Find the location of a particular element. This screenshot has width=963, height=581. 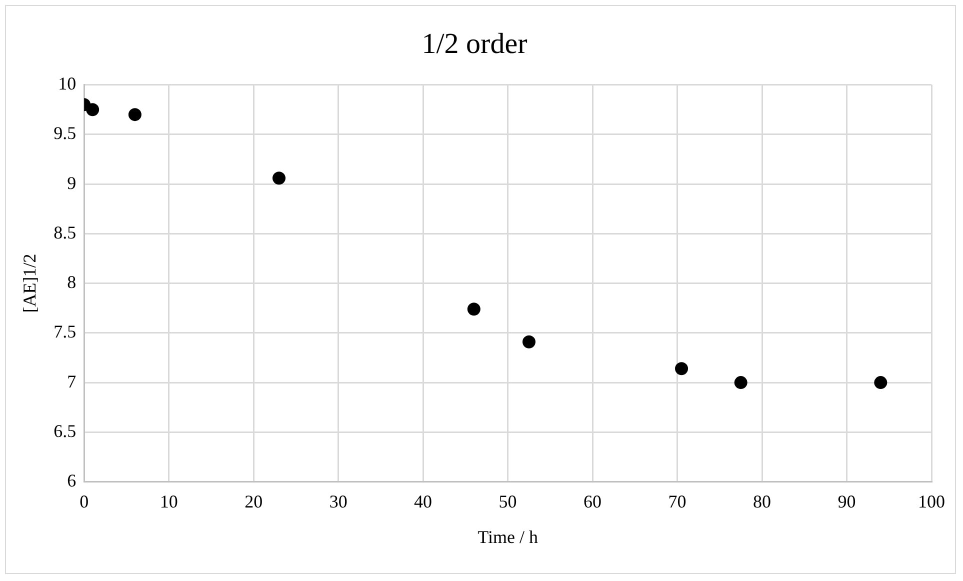

x-tick-label: 50 is located at coordinates (507, 501).